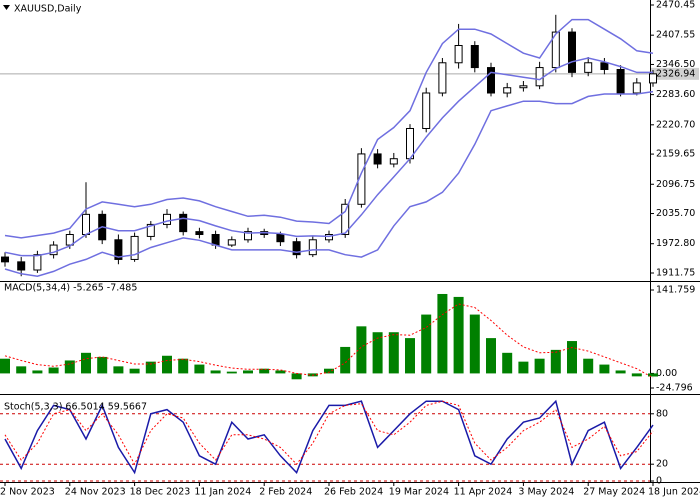 The height and width of the screenshot is (500, 700). Describe the element at coordinates (353, 492) in the screenshot. I see `x-tick-label: 26 Feb 2024` at that location.